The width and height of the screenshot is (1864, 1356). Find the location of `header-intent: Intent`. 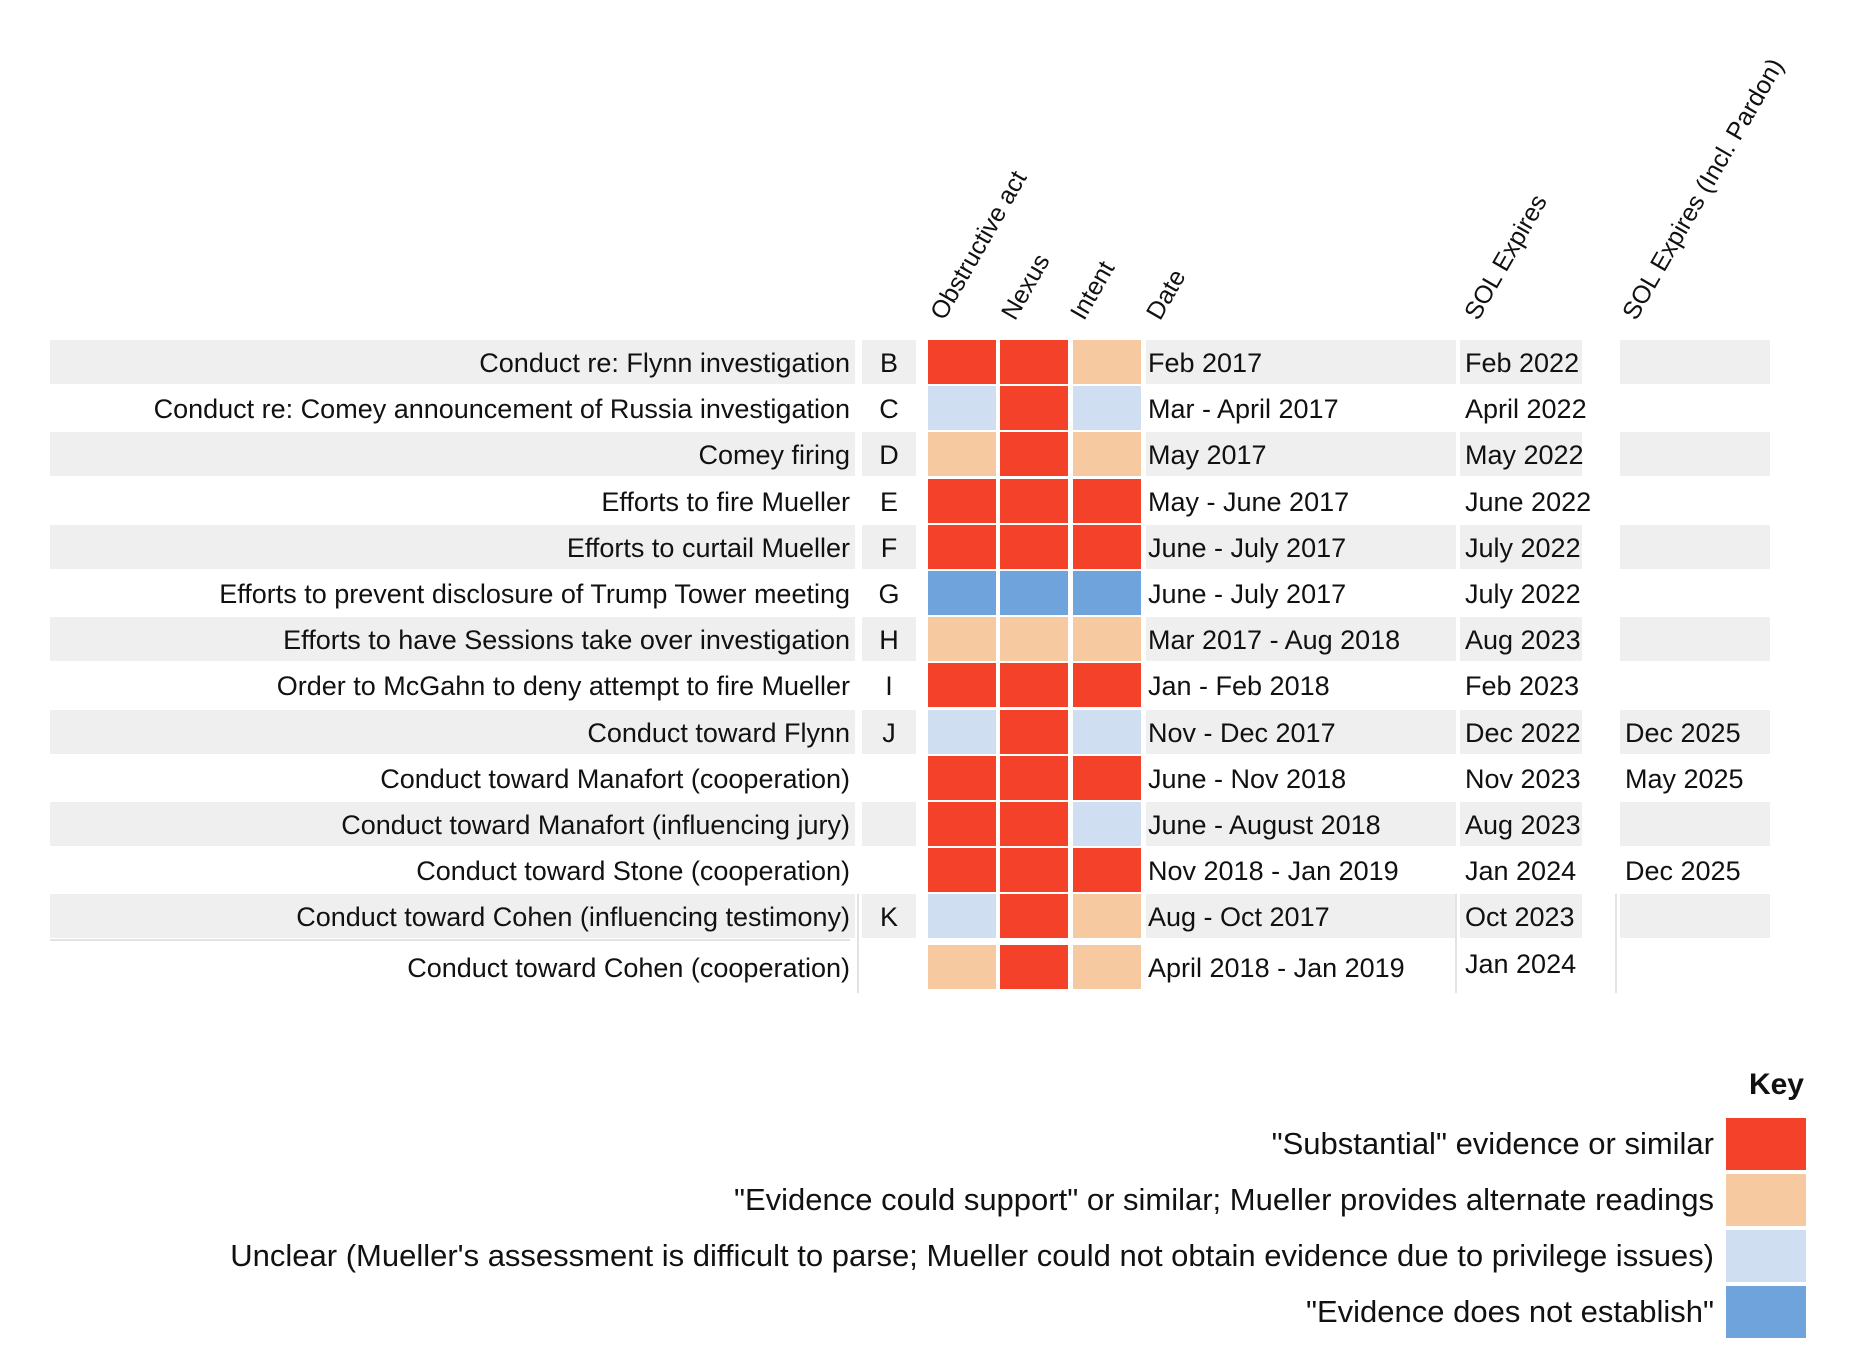

header-intent: Intent is located at coordinates (1092, 290).